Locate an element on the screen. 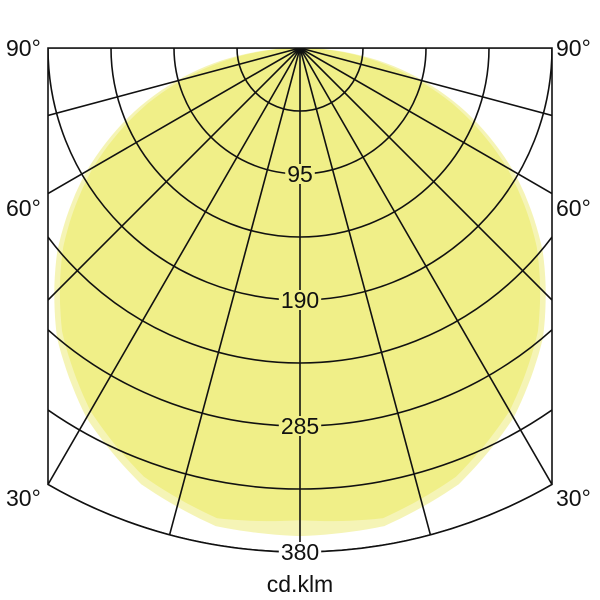  radial-tick-label: 380 is located at coordinates (300, 552).